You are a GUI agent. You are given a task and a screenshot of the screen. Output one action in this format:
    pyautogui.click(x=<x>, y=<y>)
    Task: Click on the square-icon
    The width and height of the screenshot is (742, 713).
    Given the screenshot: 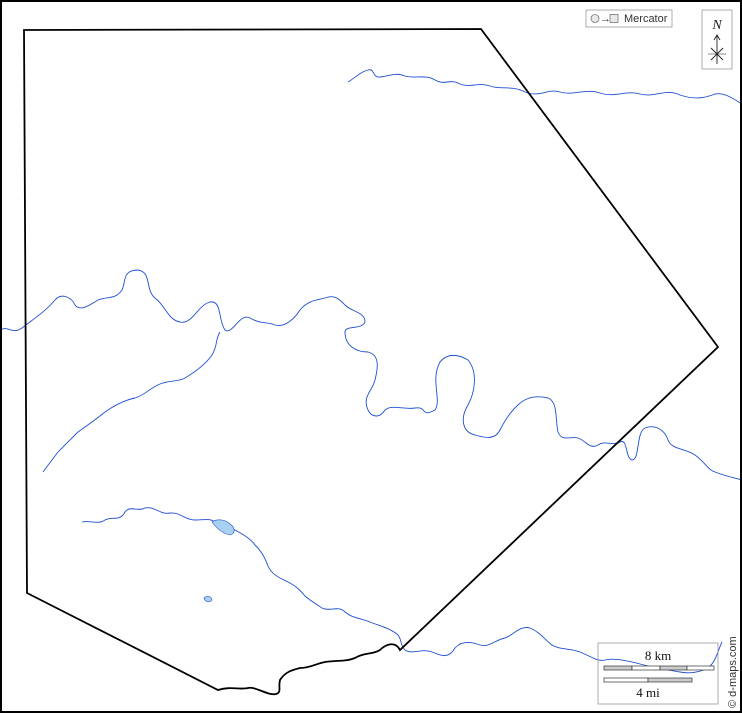 What is the action you would take?
    pyautogui.click(x=614, y=18)
    